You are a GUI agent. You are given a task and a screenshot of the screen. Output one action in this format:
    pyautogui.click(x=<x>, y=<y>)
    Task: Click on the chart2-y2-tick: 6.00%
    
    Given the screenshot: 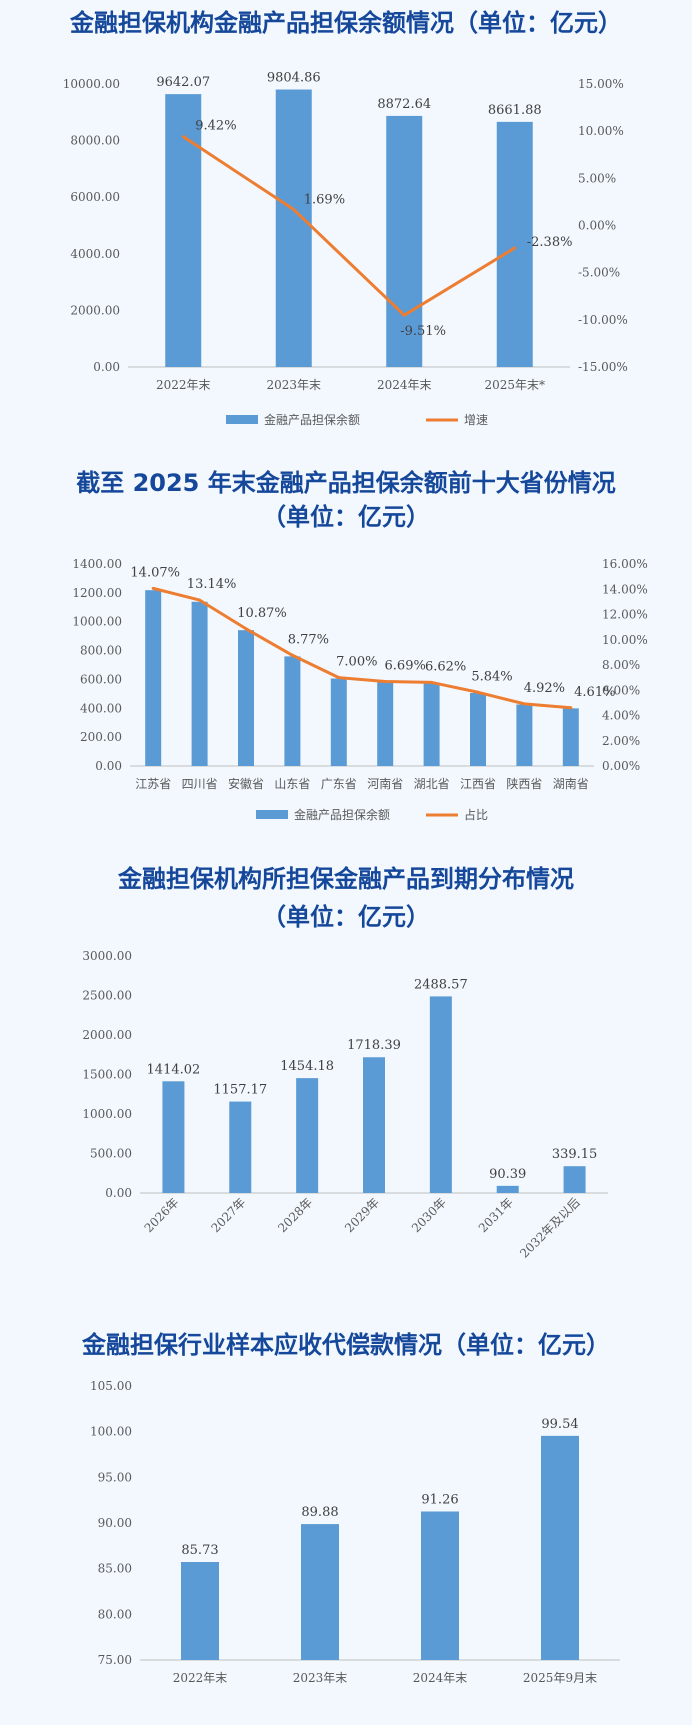 What is the action you would take?
    pyautogui.click(x=621, y=690)
    